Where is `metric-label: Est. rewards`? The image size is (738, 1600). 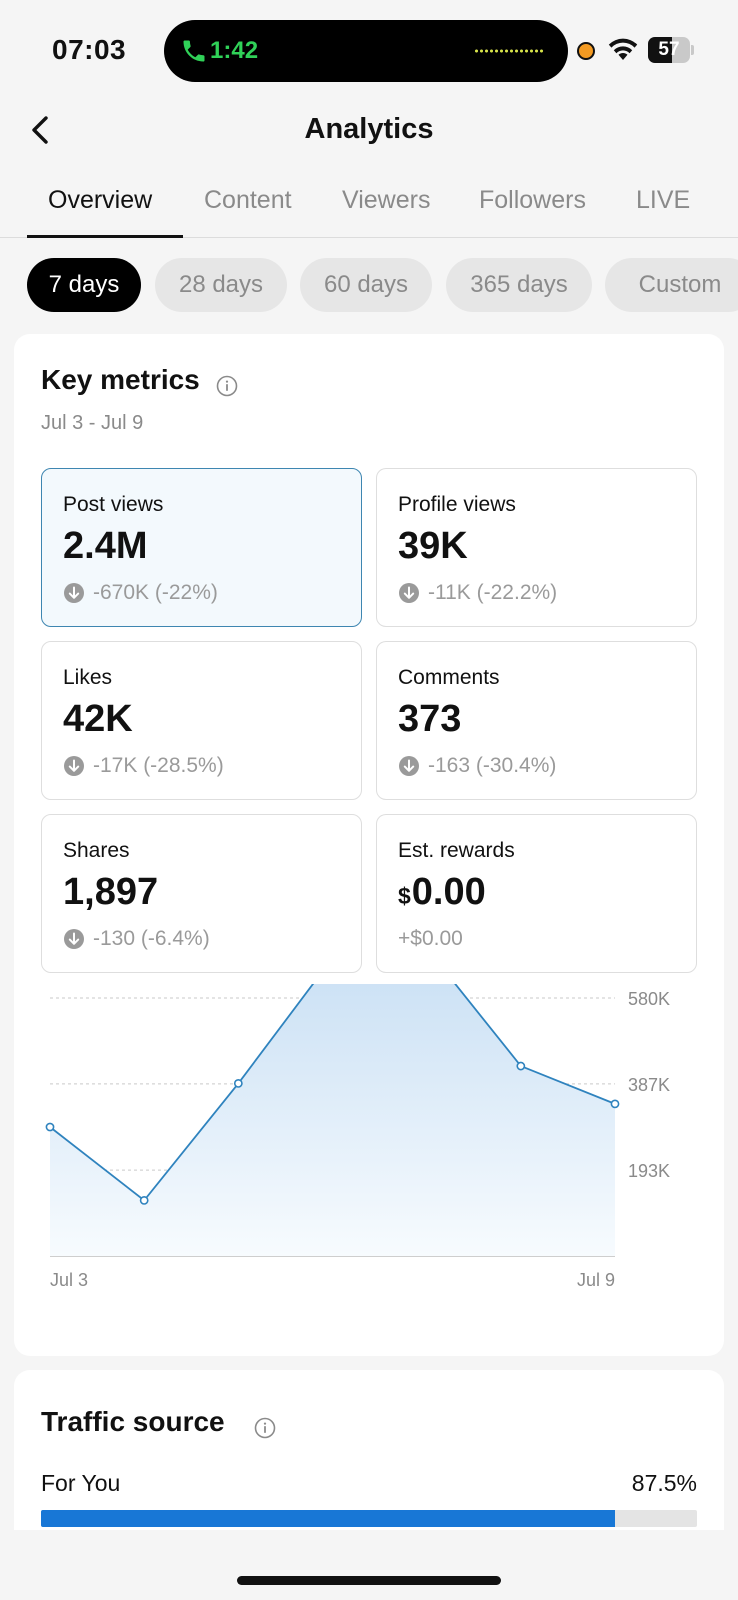
metric-label: Est. rewards is located at coordinates (456, 850).